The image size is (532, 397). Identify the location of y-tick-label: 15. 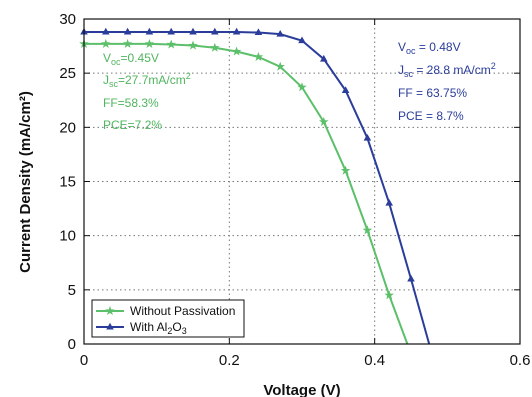
(67, 182).